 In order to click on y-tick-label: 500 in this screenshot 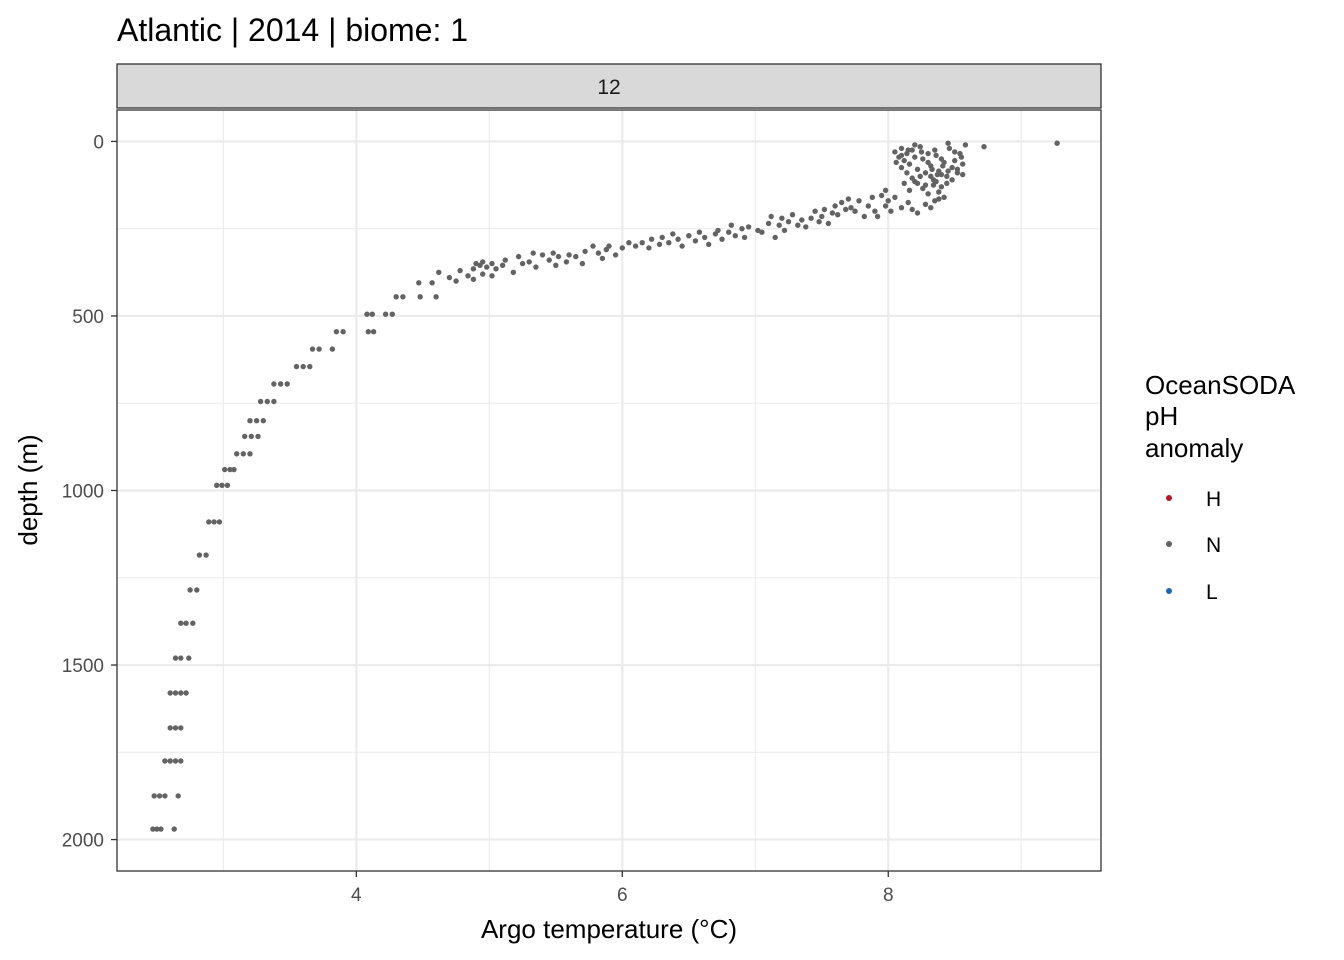, I will do `click(88, 317)`.